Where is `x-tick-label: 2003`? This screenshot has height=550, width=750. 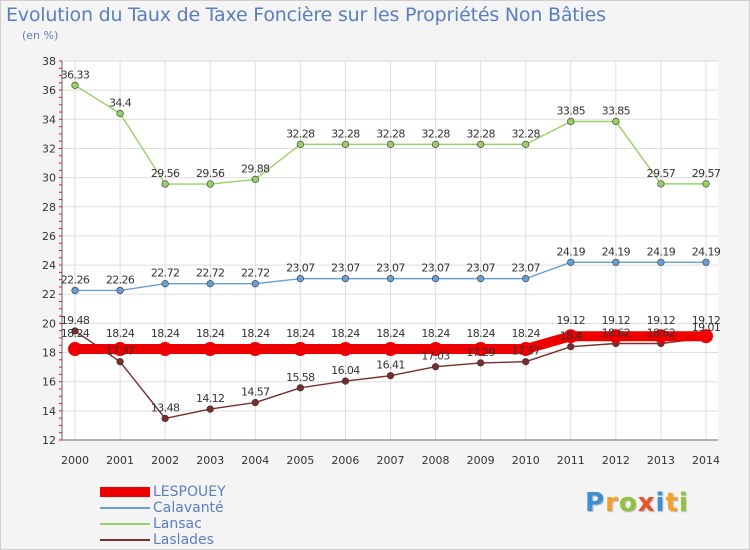 x-tick-label: 2003 is located at coordinates (210, 460).